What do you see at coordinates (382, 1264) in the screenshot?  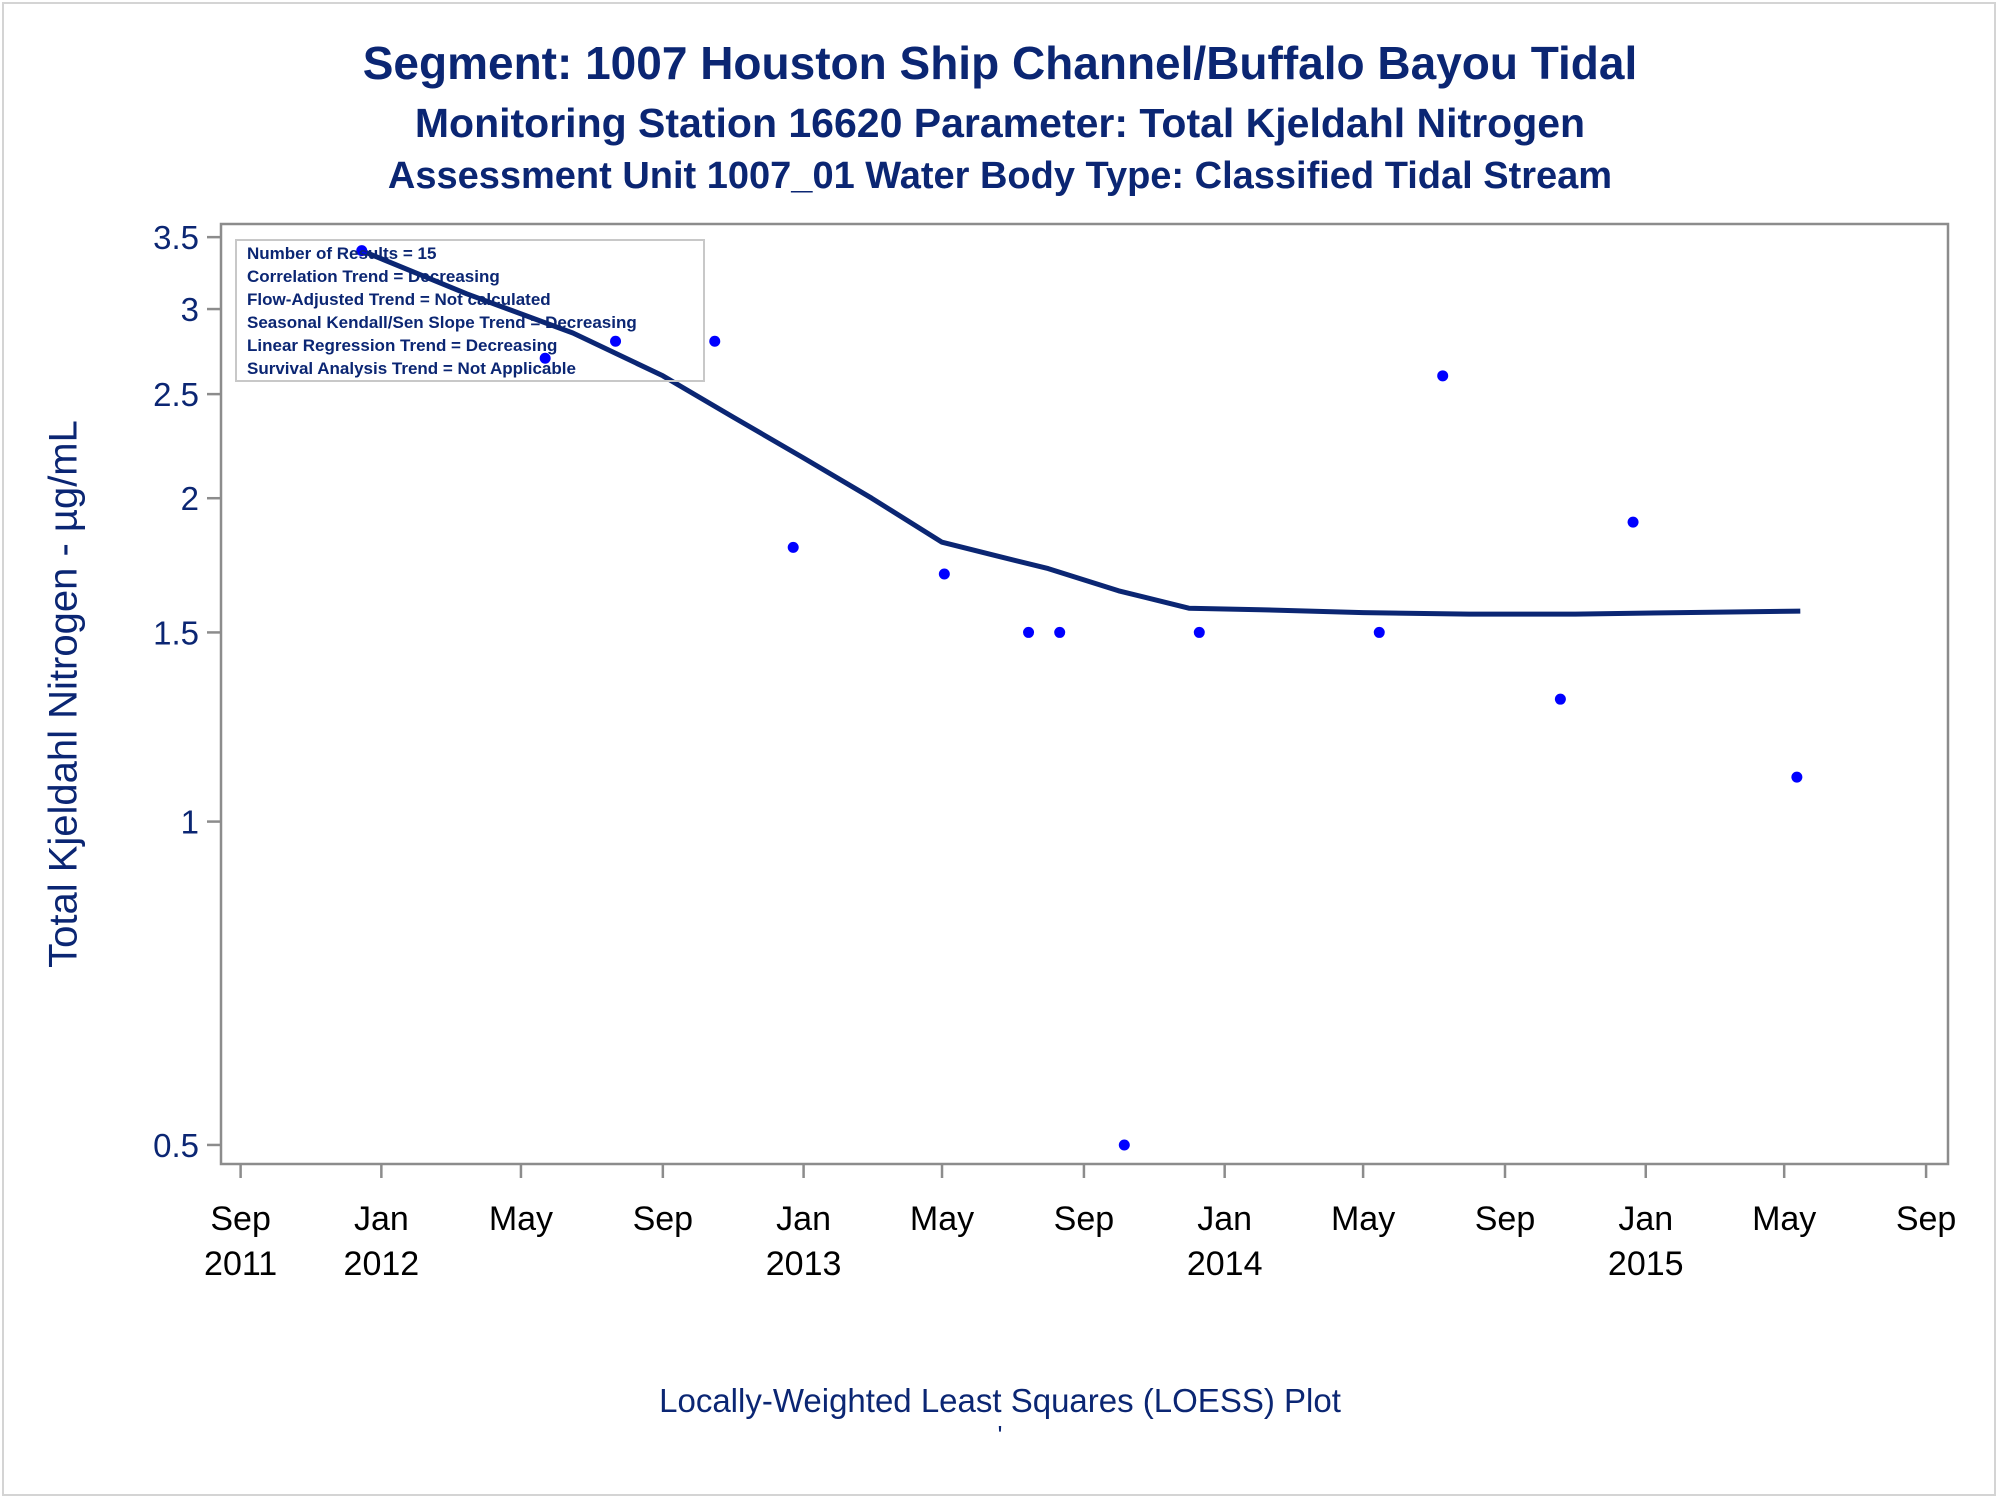 I see `x-tick-label-year: 2012` at bounding box center [382, 1264].